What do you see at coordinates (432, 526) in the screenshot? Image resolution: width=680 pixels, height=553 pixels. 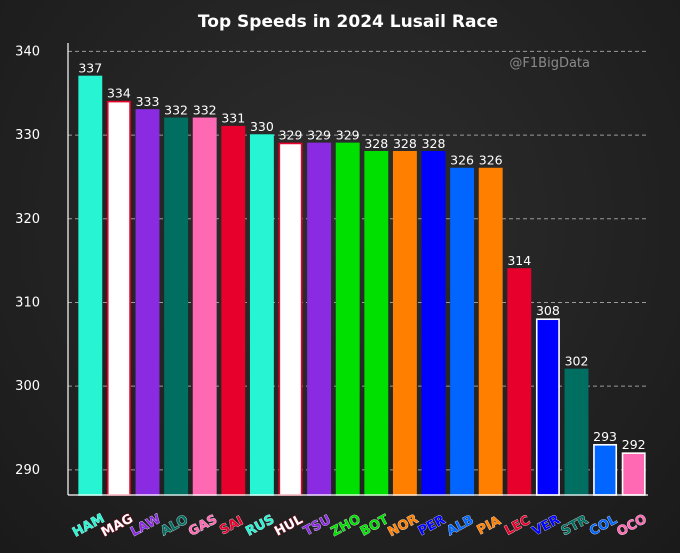 I see `x-tick-label: PER` at bounding box center [432, 526].